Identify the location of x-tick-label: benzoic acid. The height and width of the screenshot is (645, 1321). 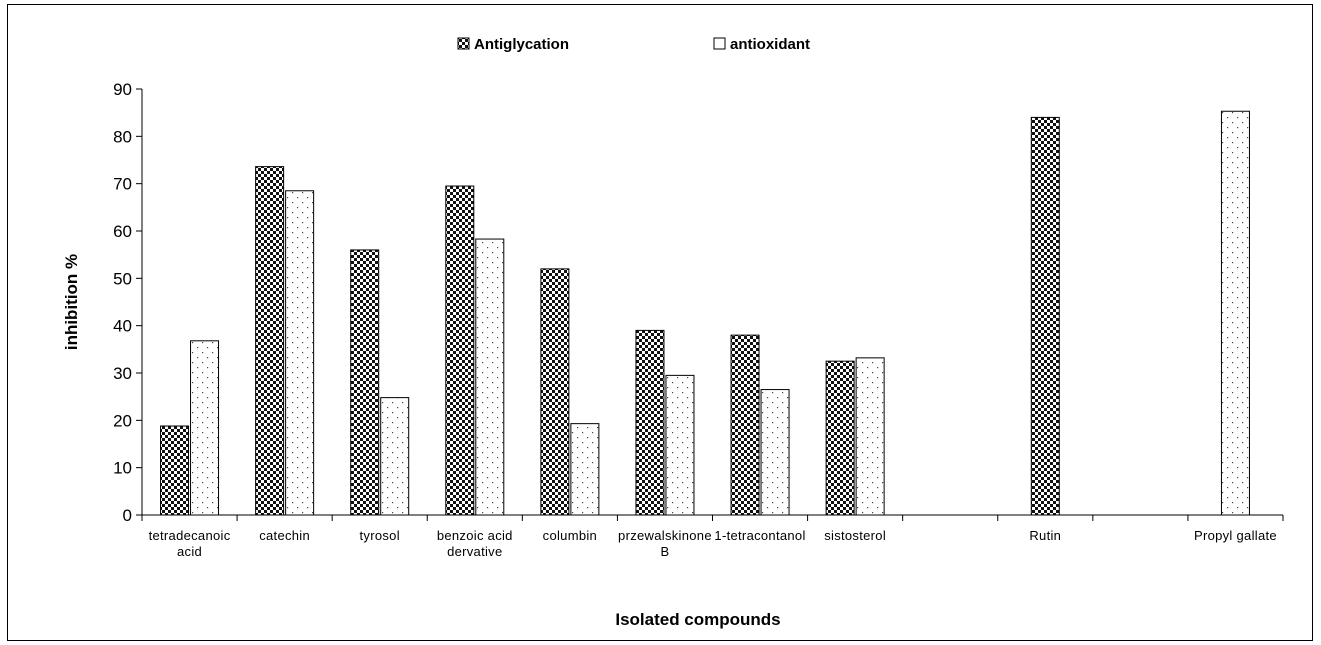
(475, 535).